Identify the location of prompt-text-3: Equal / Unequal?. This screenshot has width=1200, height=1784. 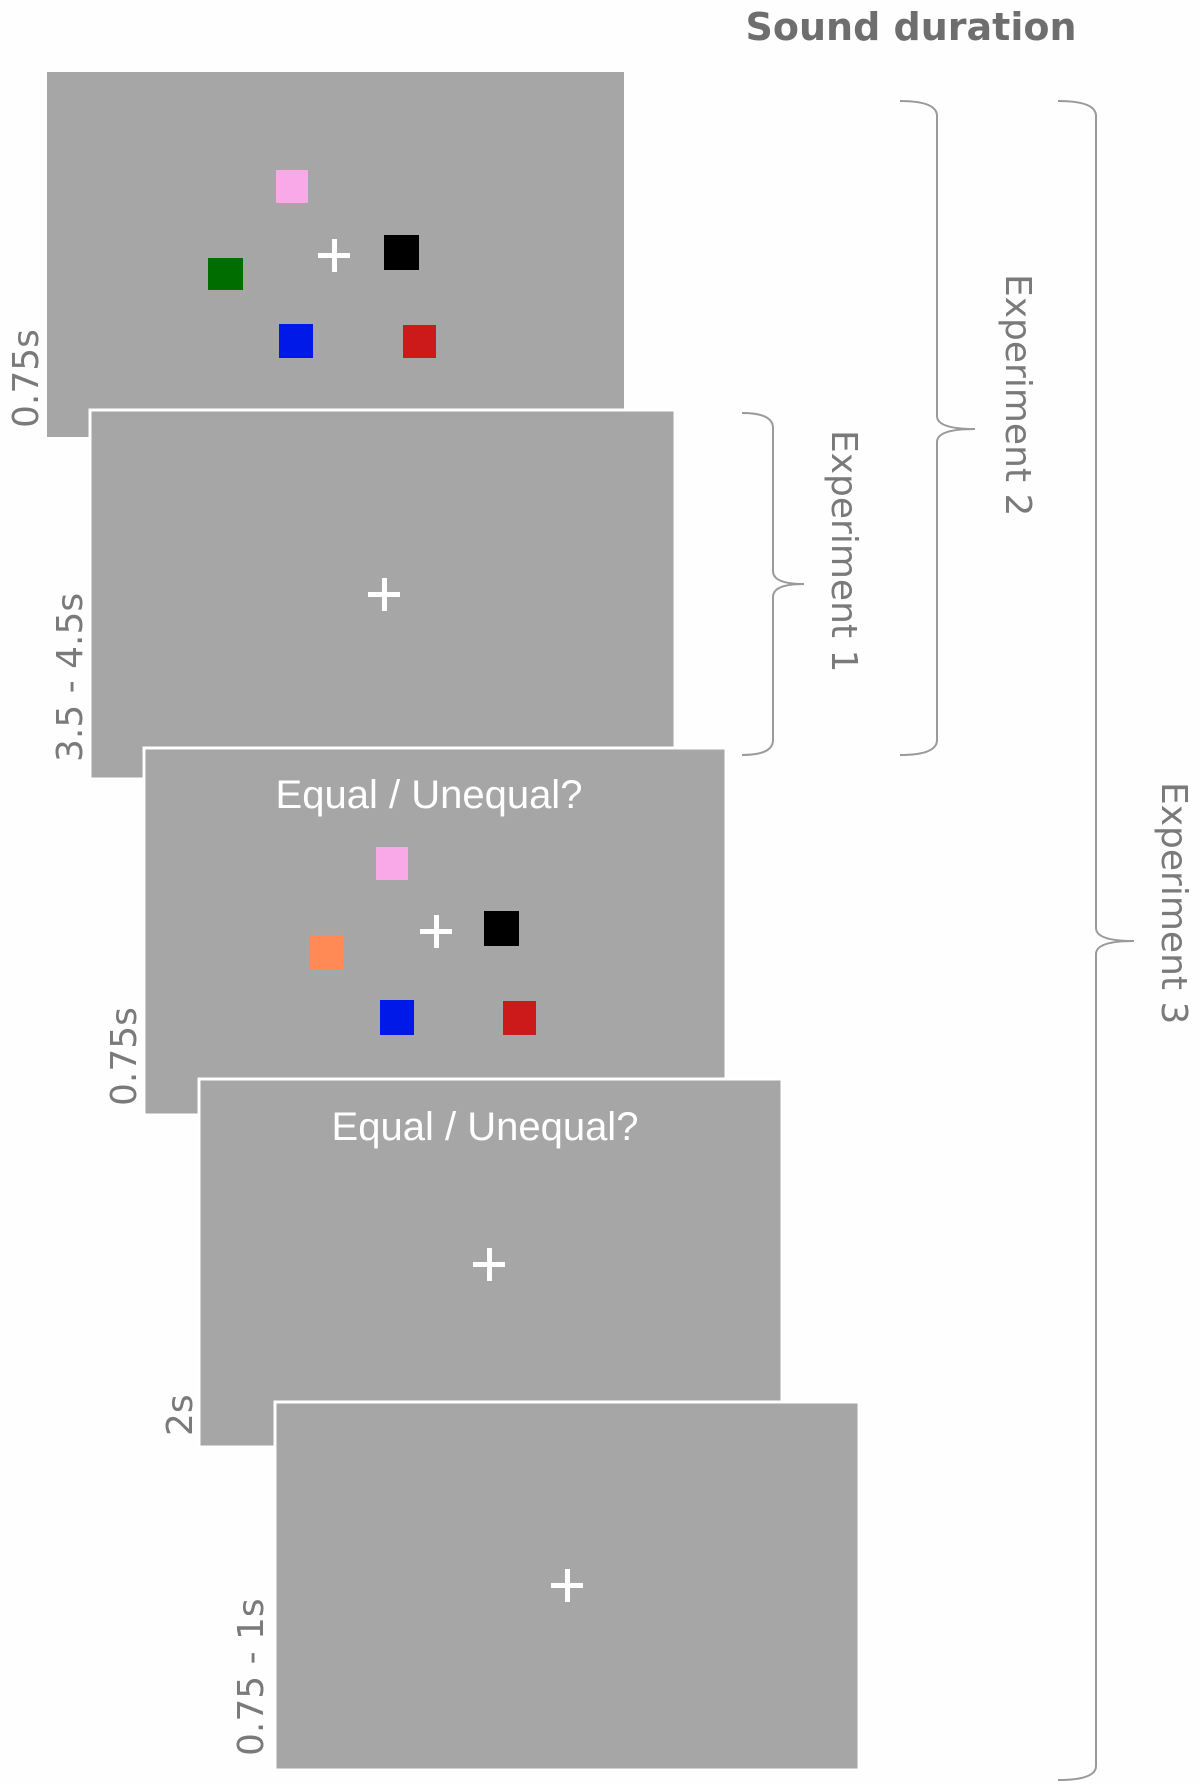
(429, 795).